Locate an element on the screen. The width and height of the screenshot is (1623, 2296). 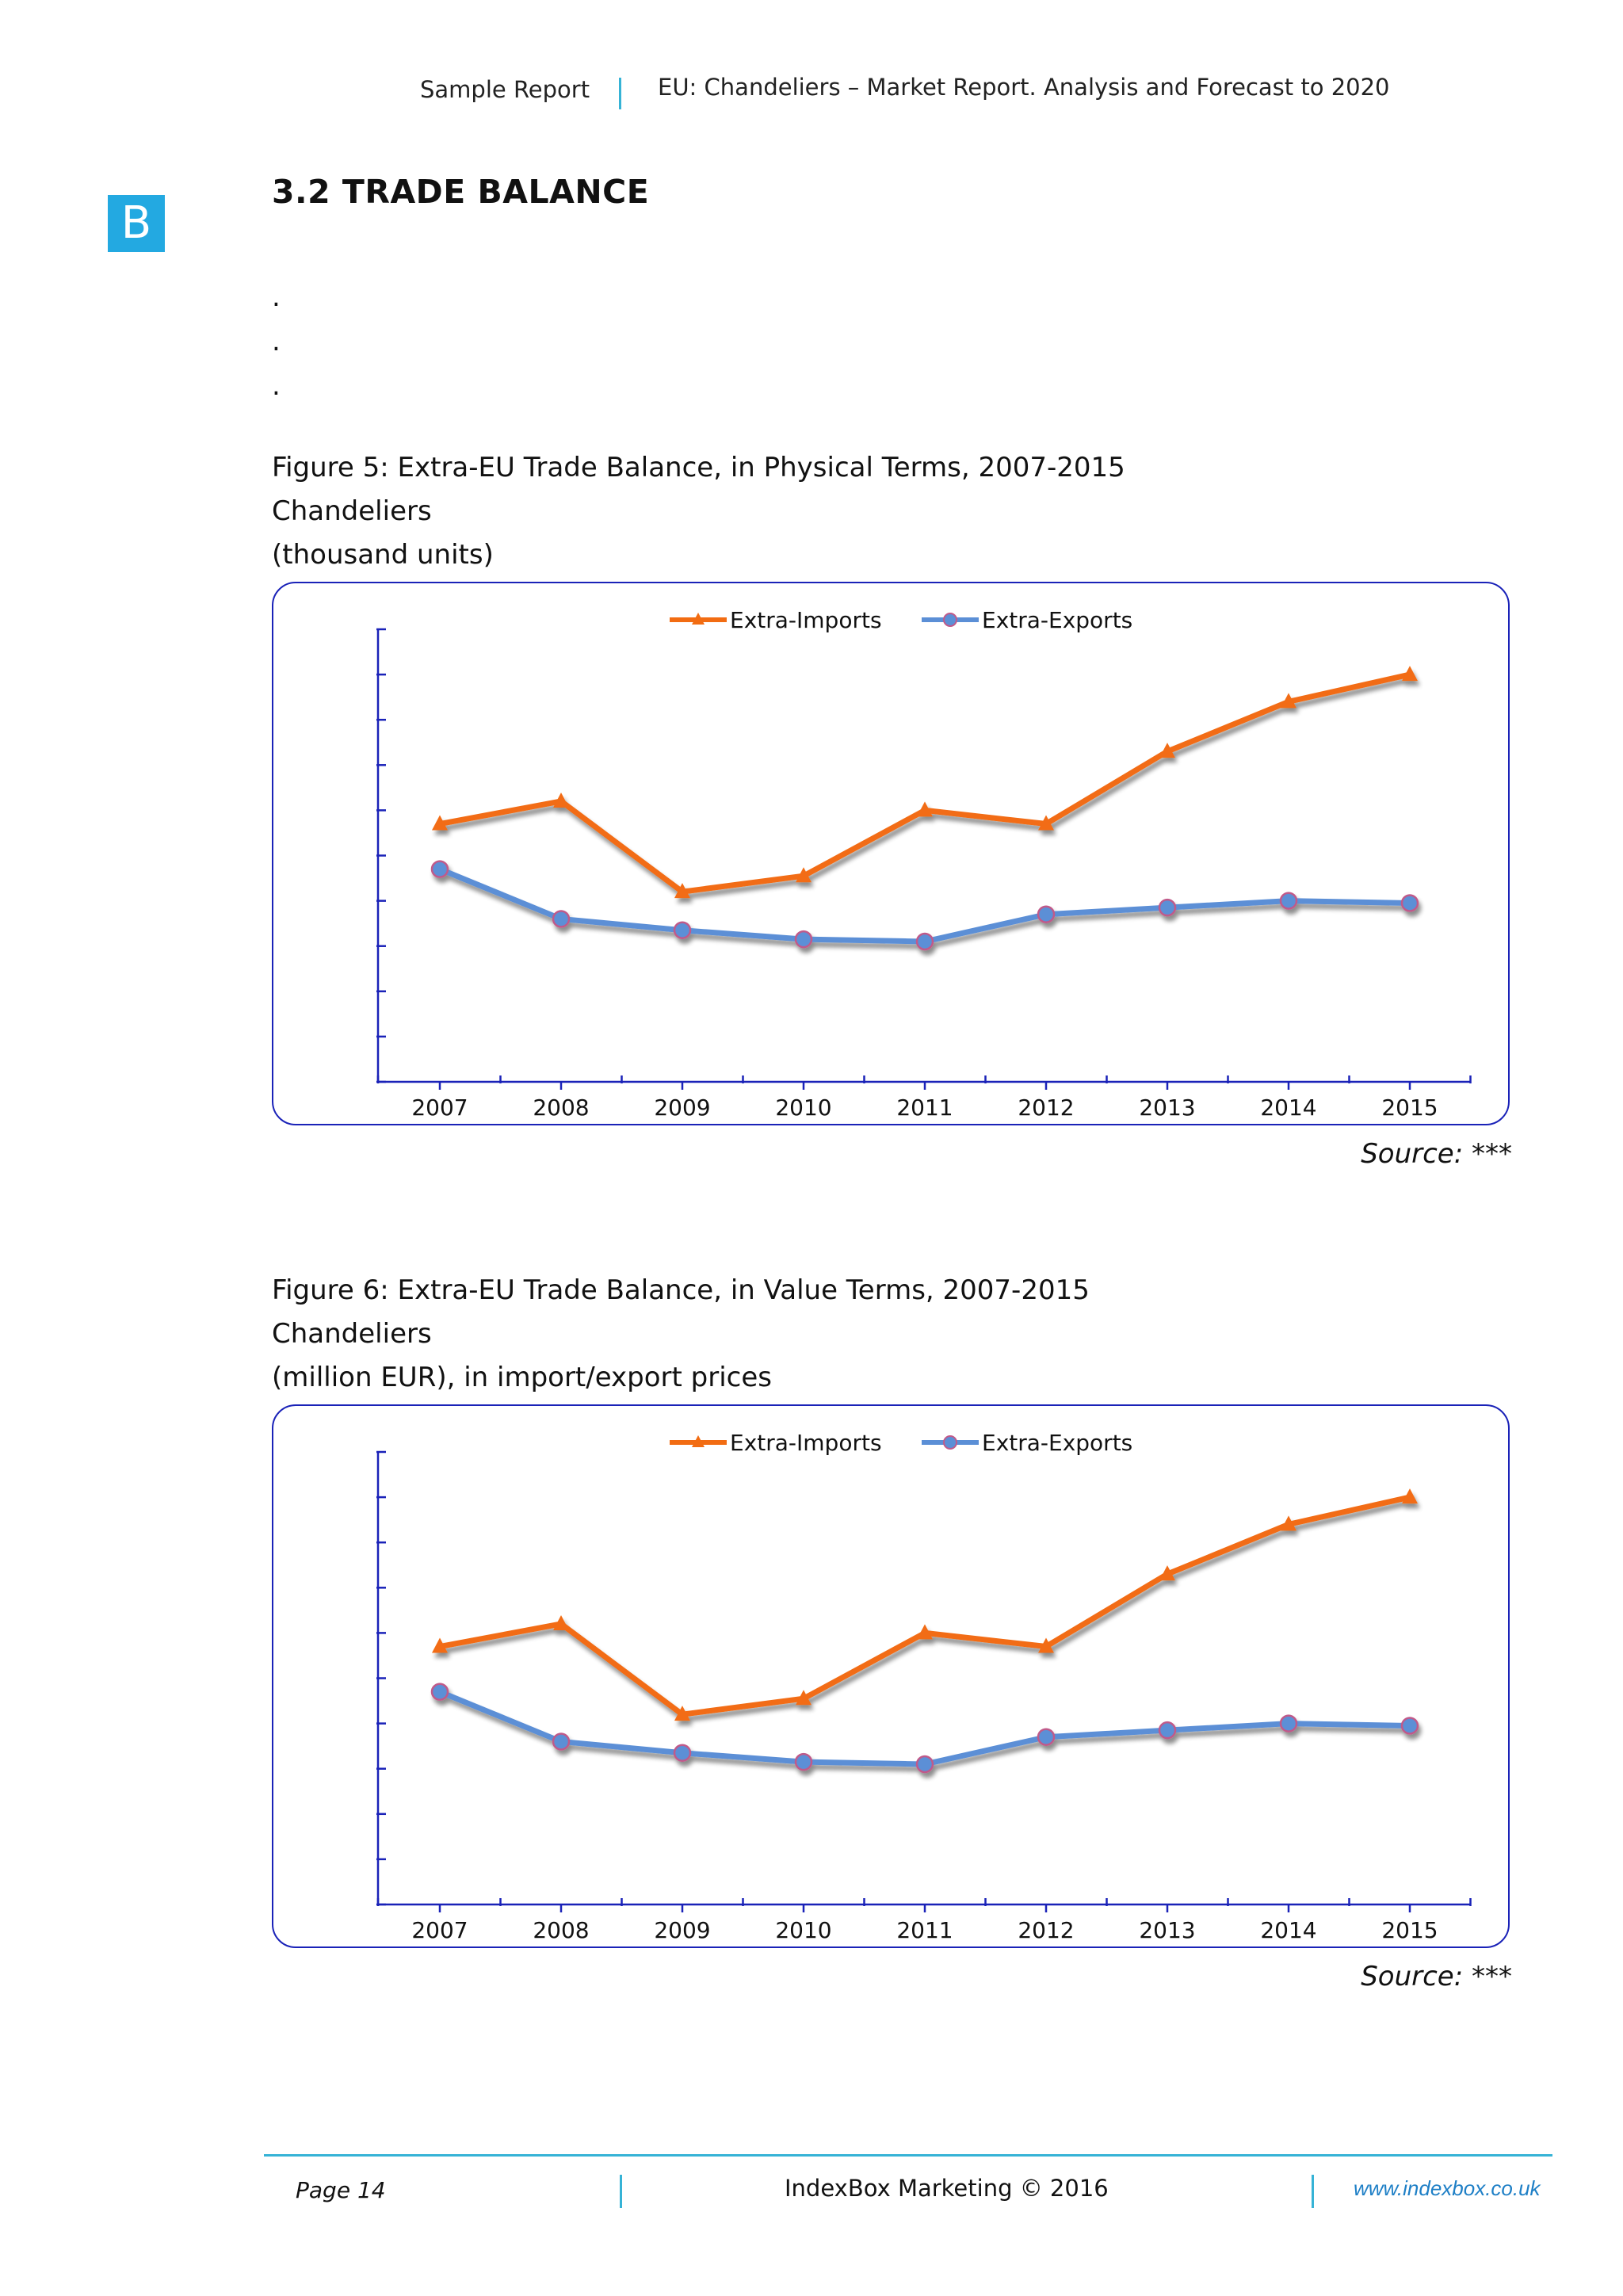
footer-website-link: www.indexbox.co.uk is located at coordinates (1448, 2188).